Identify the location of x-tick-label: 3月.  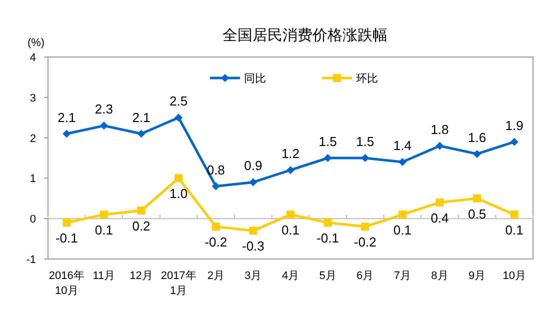
(253, 276).